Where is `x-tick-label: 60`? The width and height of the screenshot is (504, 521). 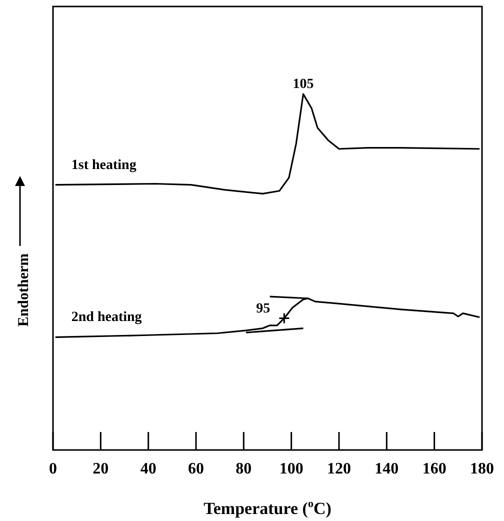
x-tick-label: 60 is located at coordinates (196, 469).